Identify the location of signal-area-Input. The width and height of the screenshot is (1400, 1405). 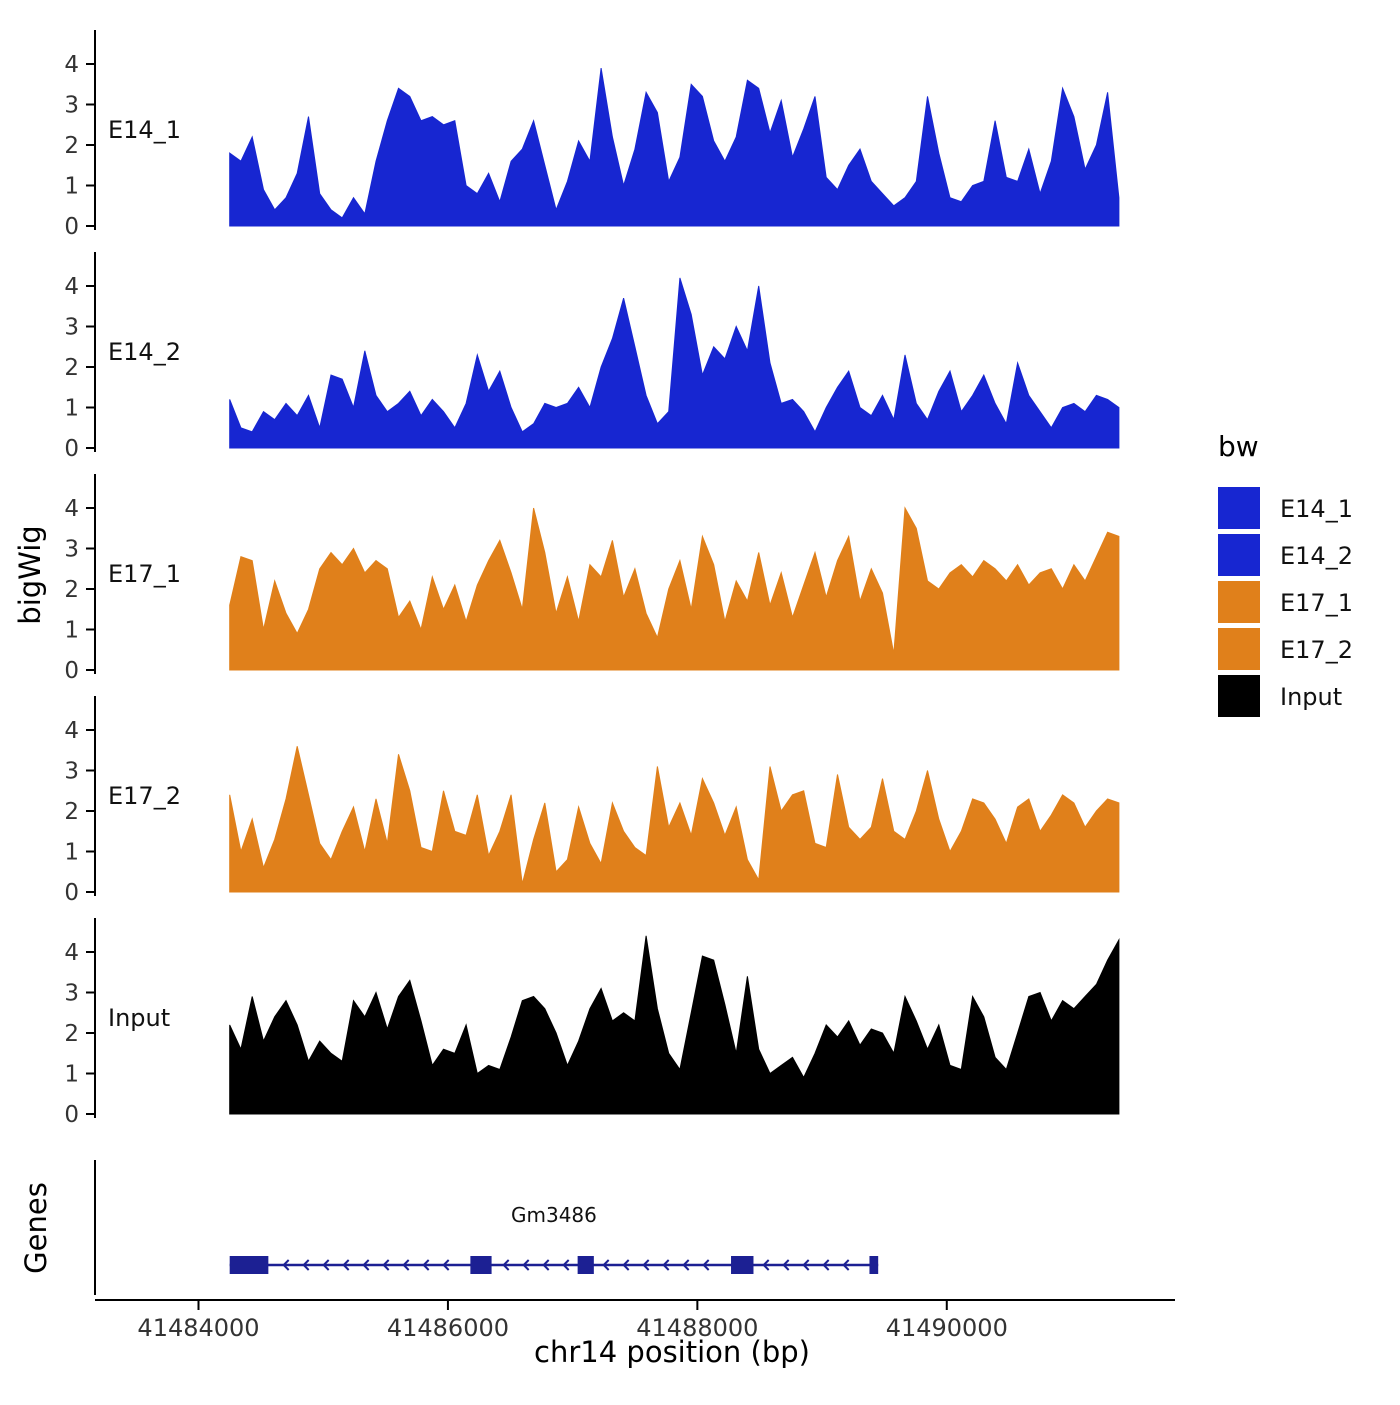
(674, 1025).